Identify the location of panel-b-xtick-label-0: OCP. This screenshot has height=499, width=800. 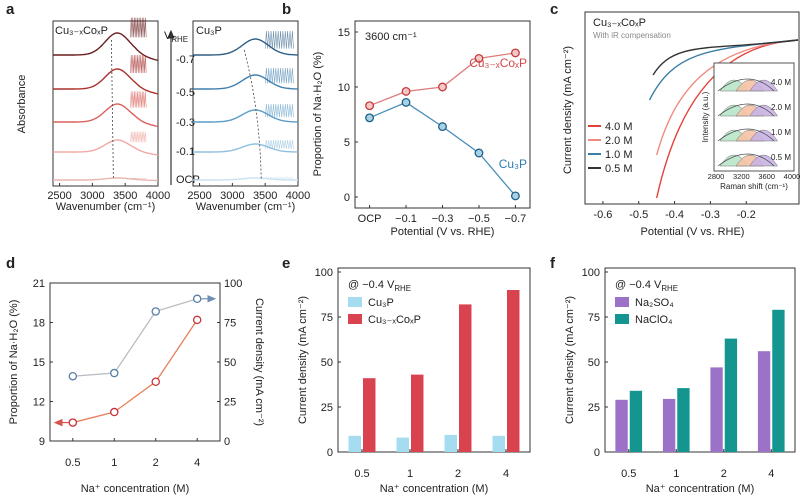
(370, 219).